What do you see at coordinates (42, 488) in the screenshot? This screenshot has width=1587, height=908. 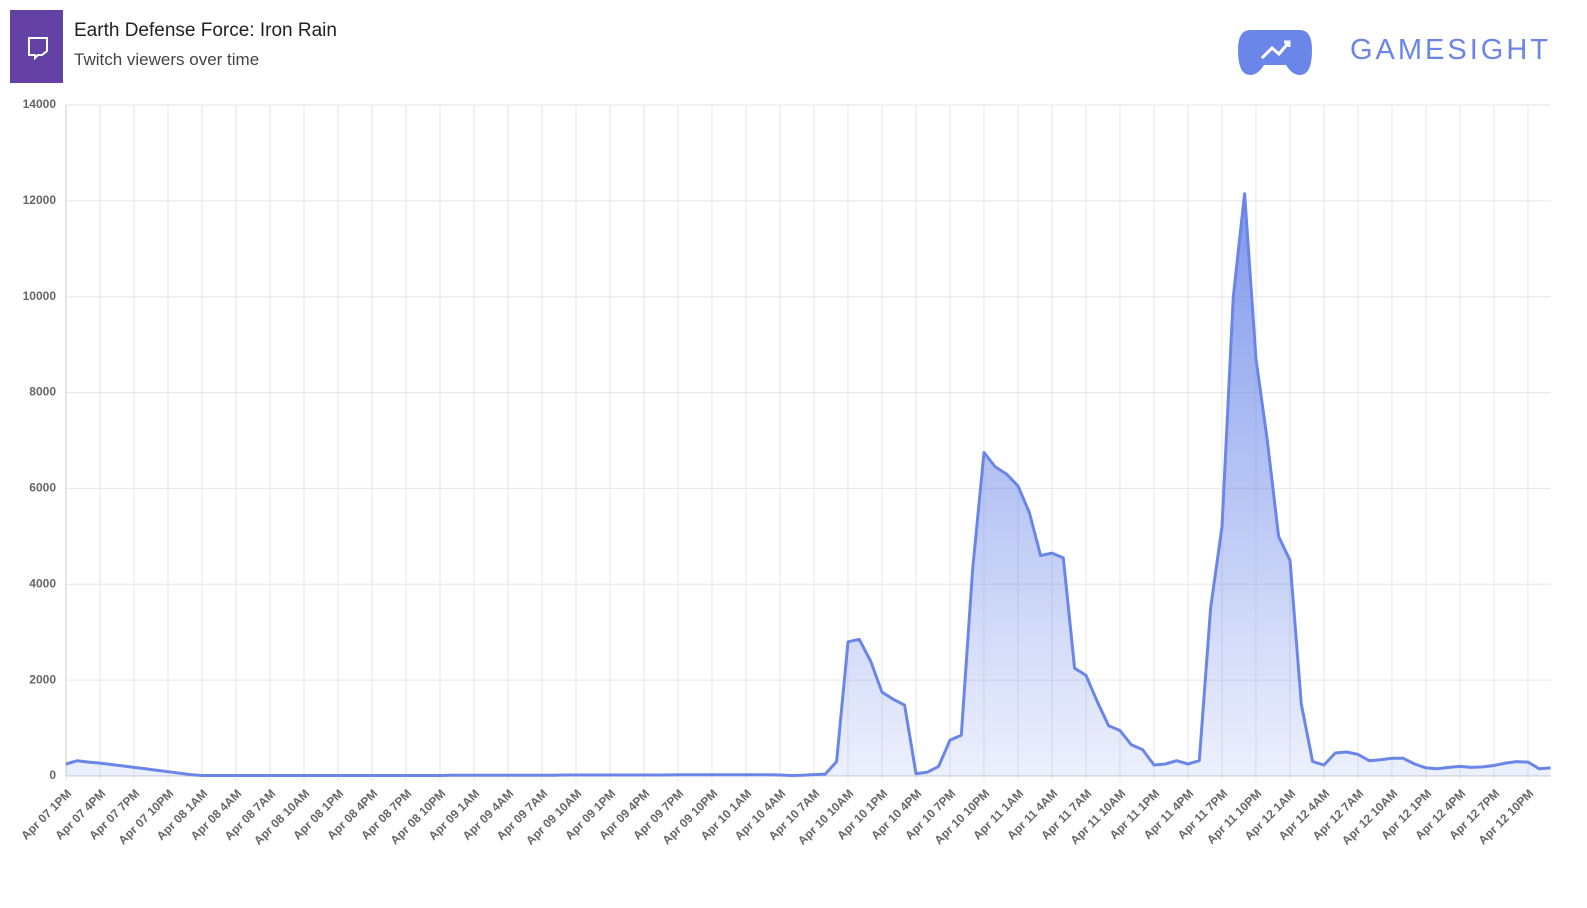 I see `y-tick-label: 6000` at bounding box center [42, 488].